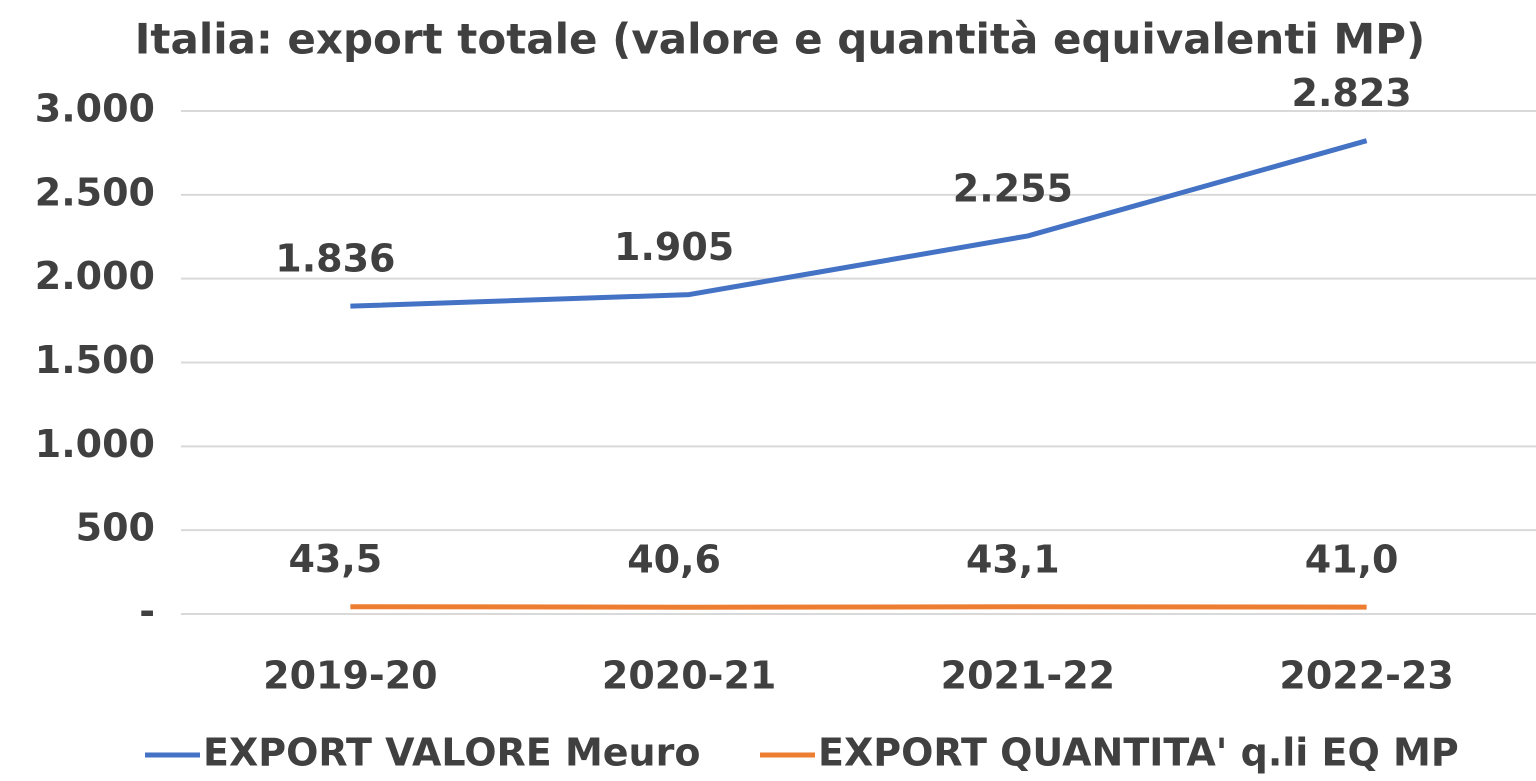  What do you see at coordinates (674, 560) in the screenshot?
I see `data-label: 40,6` at bounding box center [674, 560].